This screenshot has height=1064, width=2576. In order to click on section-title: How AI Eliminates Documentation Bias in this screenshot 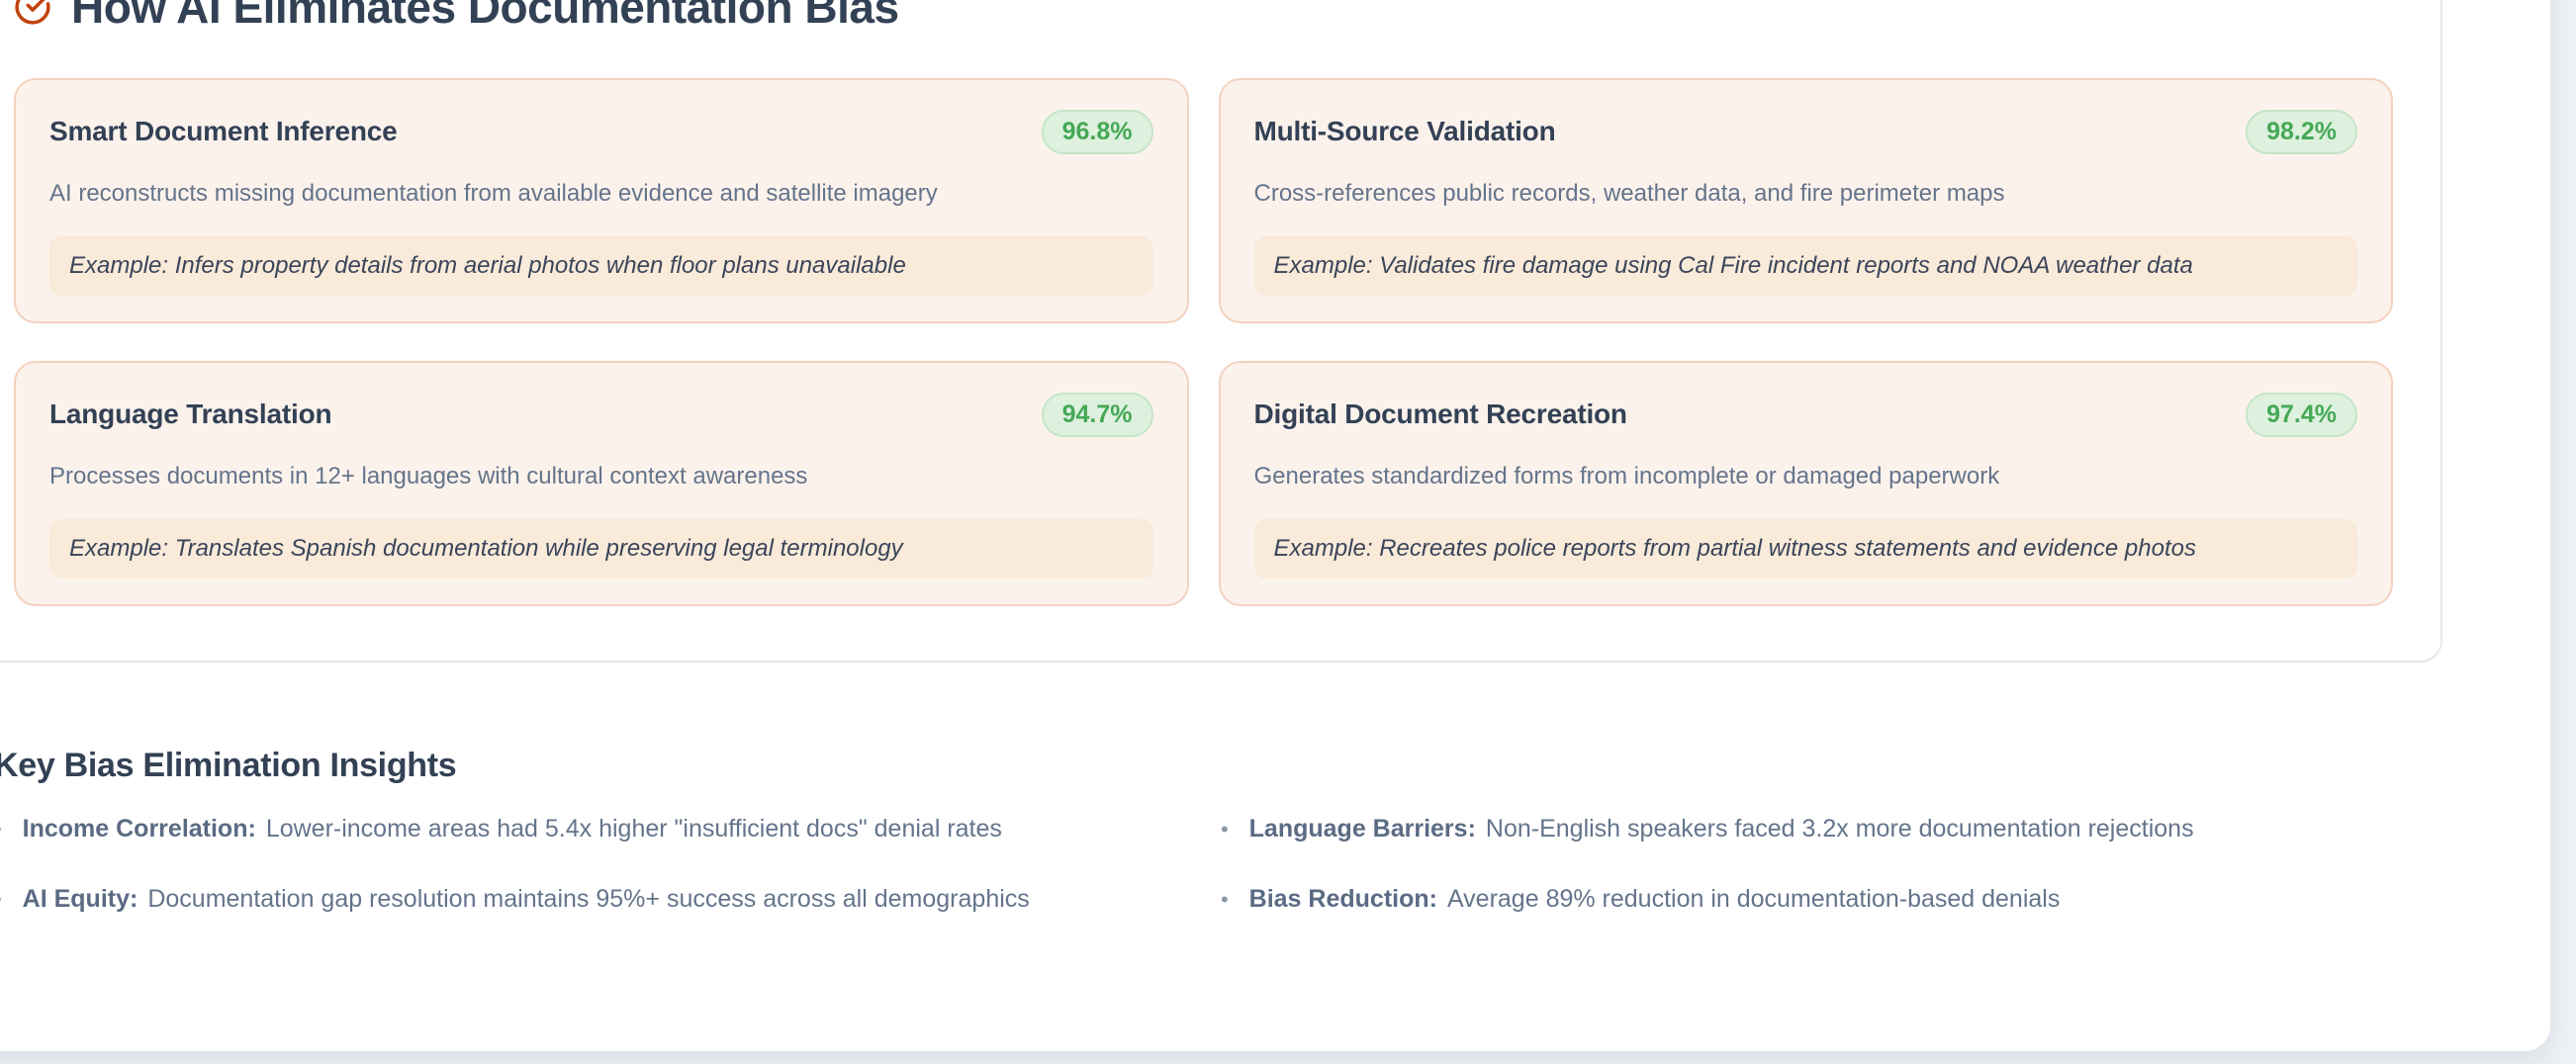, I will do `click(485, 16)`.